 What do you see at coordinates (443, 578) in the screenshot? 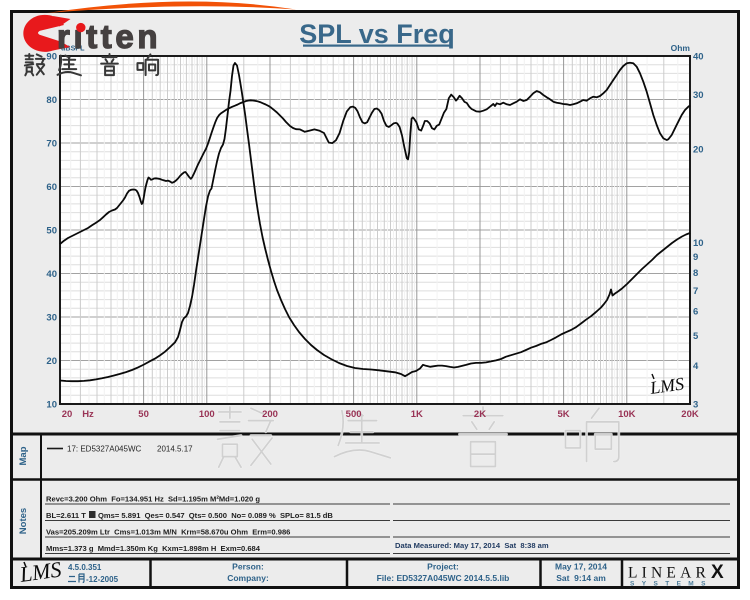
I see `svg-text:File: ED5327A045WC 2014.5.5.li: File: ED5327A045WC 2014.5.5.lib` at bounding box center [443, 578].